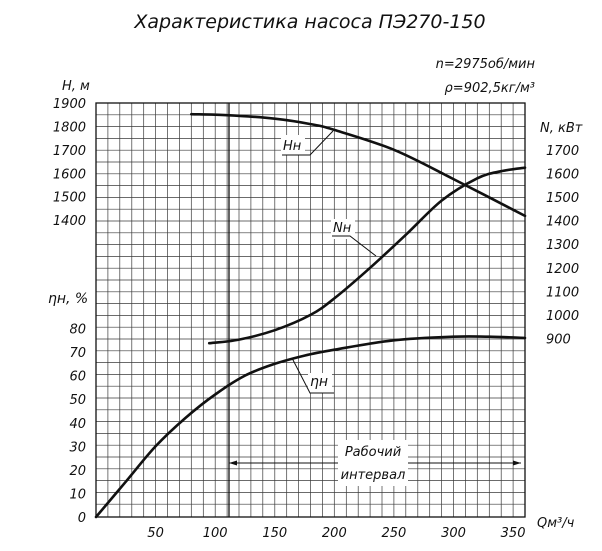  I want to click on head-curve-label-bg, so click(293, 145).